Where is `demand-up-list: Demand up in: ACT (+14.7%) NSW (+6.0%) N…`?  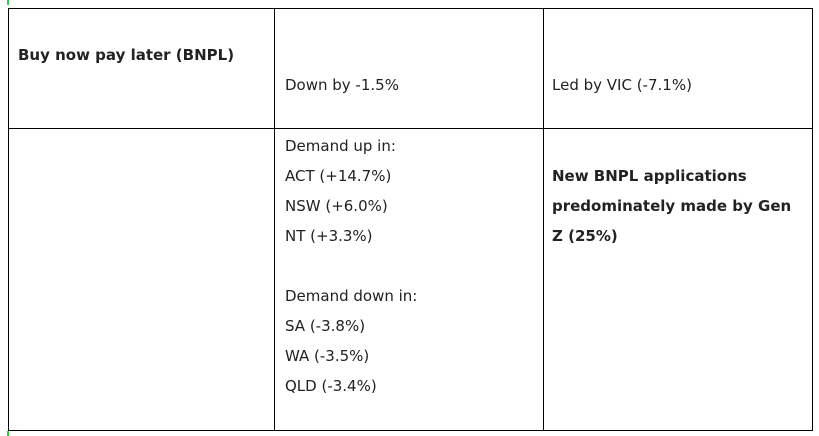
demand-up-list: Demand up in: ACT (+14.7%) NSW (+6.0%) N… is located at coordinates (340, 191).